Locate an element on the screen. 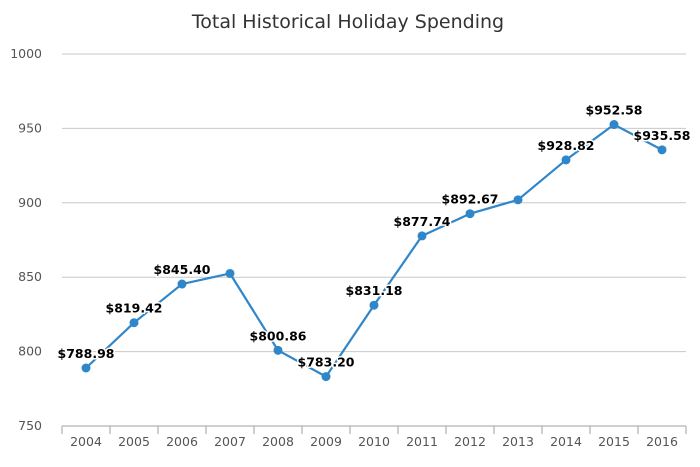 This screenshot has height=467, width=700. y-axis-ticks: 750 800 850 900 950 1000 is located at coordinates (26, 239).